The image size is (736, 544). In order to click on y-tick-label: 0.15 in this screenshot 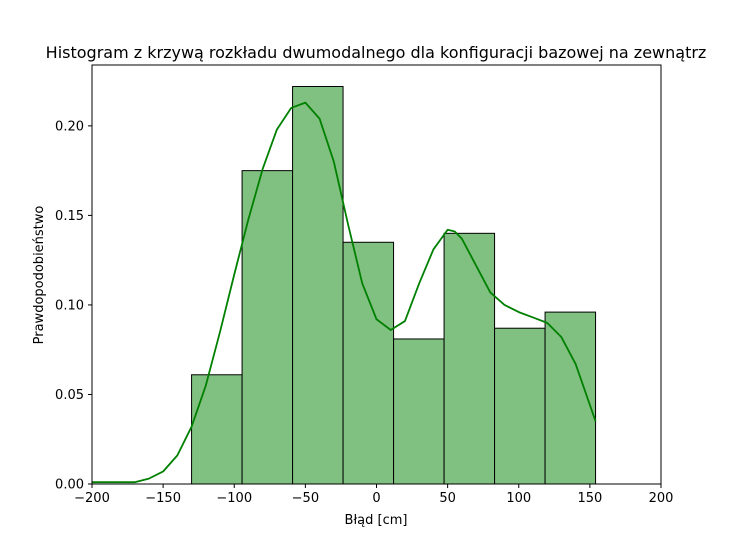, I will do `click(69, 216)`.